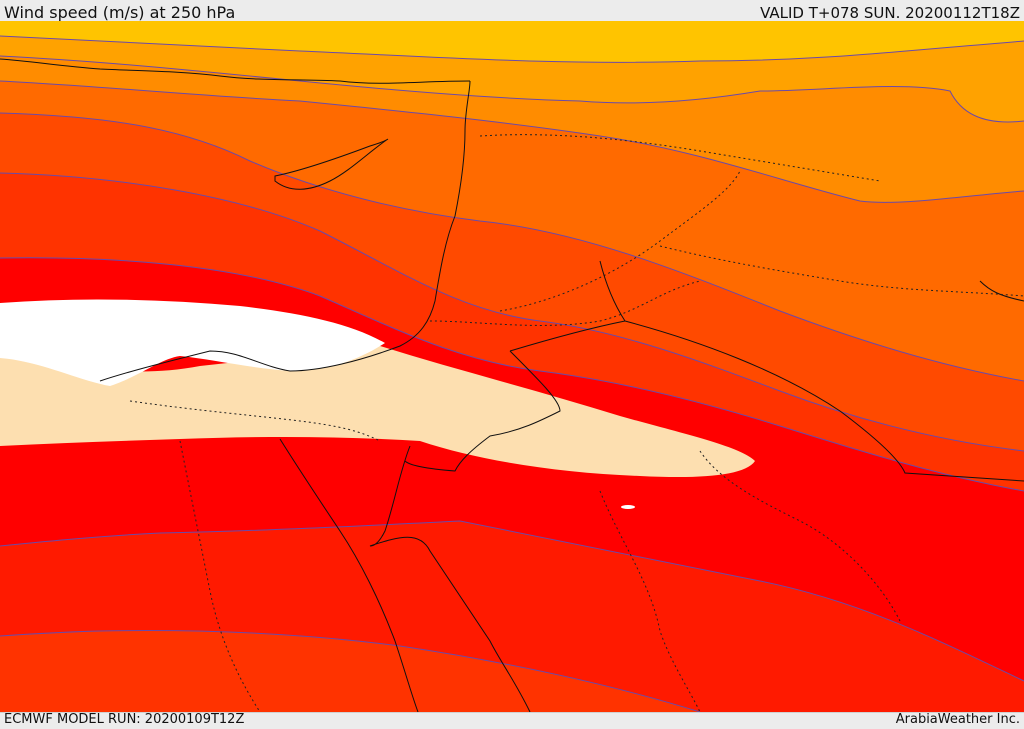  Describe the element at coordinates (512, 720) in the screenshot. I see `footer-bar` at that location.